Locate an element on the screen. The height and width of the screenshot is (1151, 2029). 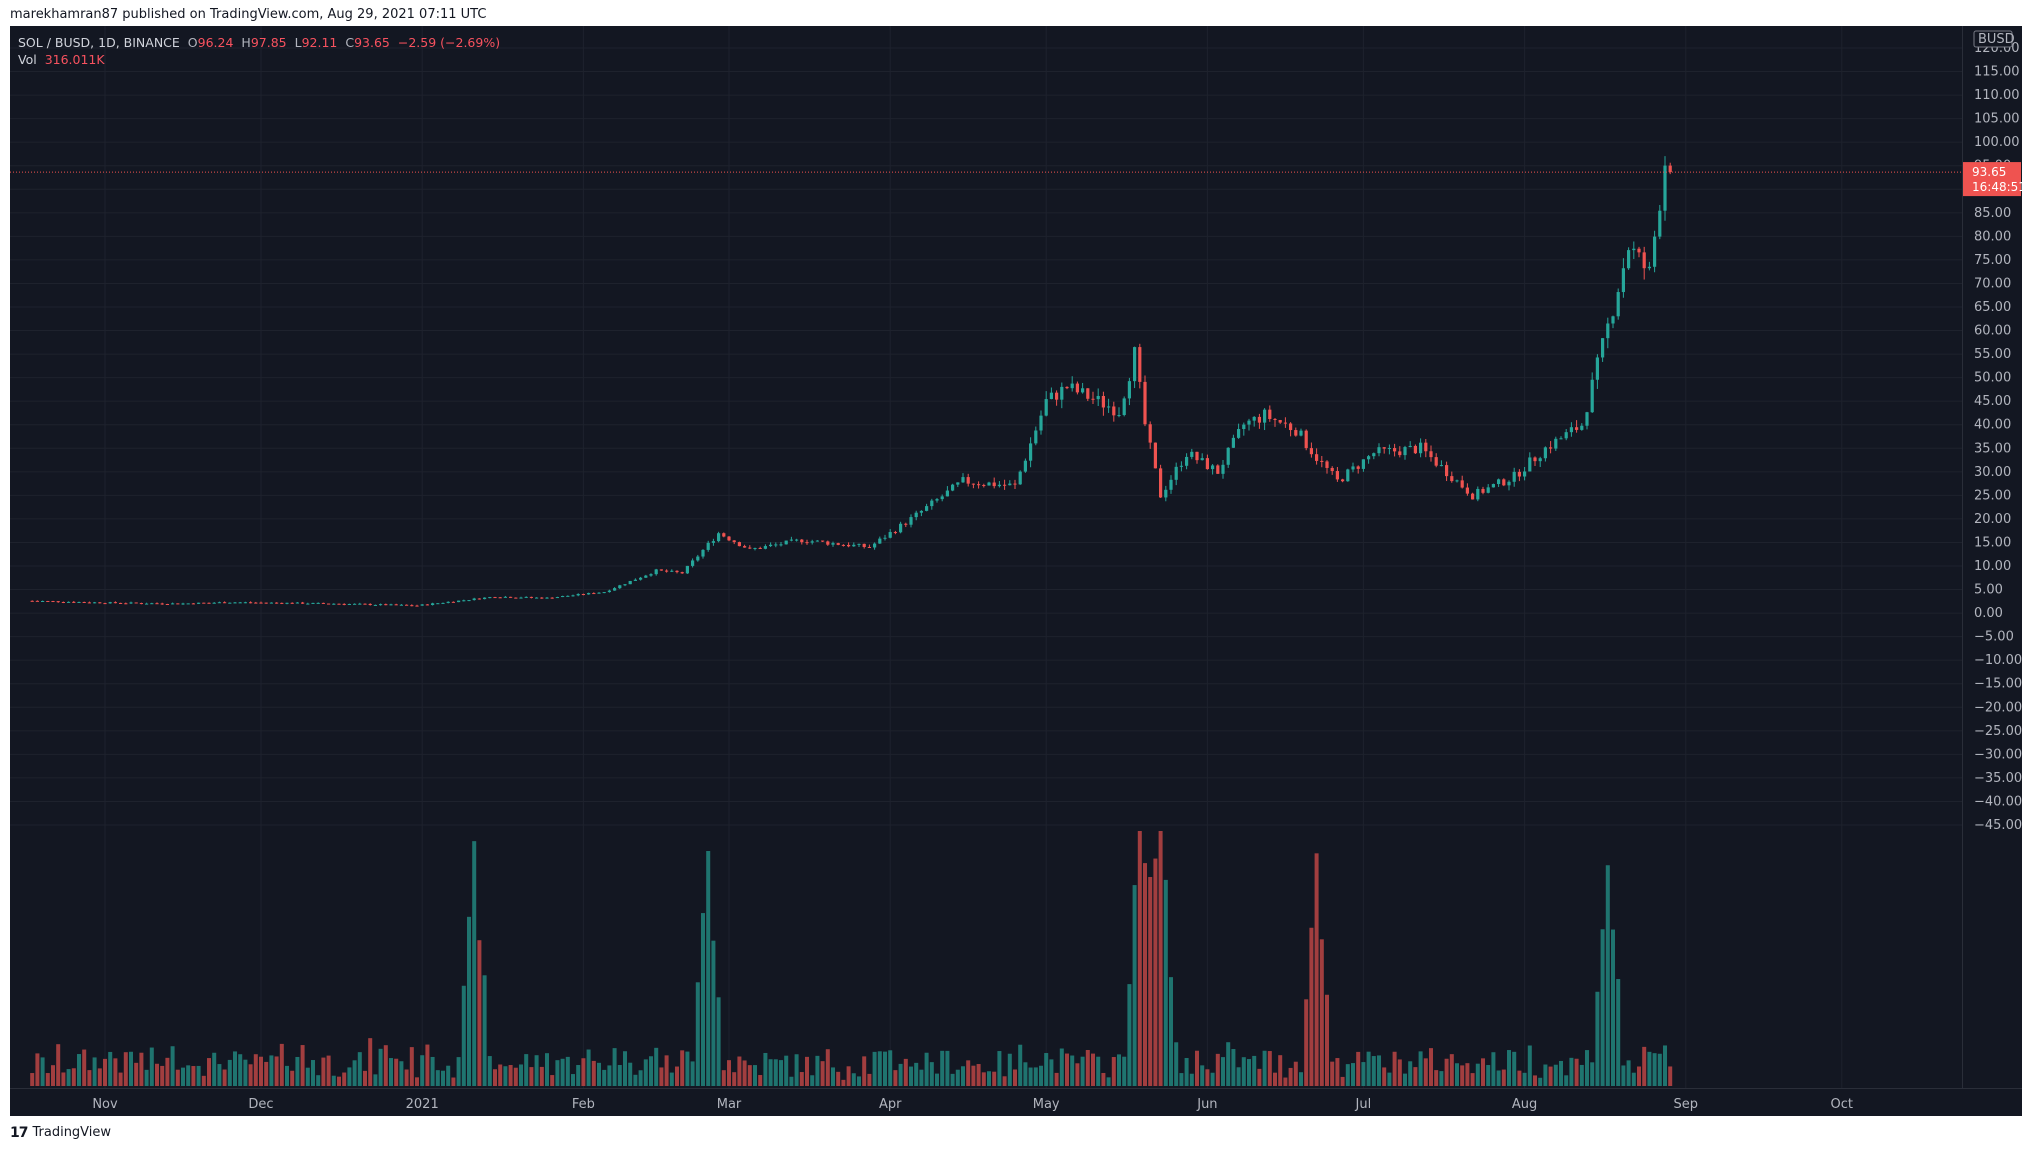
volume-key: Vol is located at coordinates (27, 59).